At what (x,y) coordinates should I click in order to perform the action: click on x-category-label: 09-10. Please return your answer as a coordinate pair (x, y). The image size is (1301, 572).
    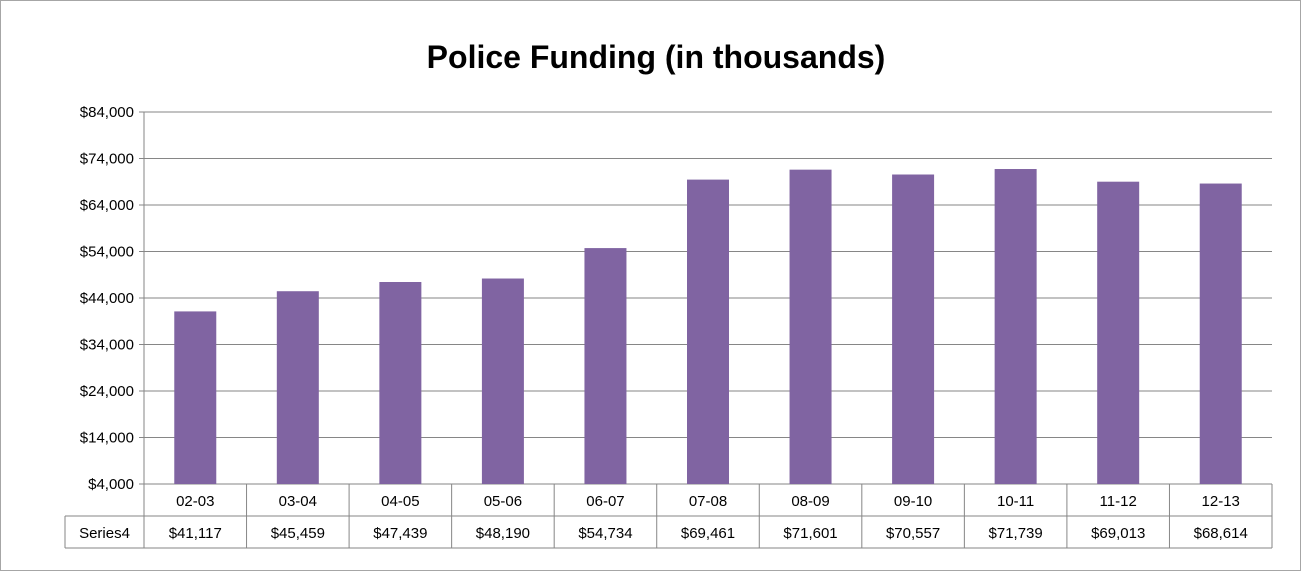
    Looking at the image, I should click on (913, 501).